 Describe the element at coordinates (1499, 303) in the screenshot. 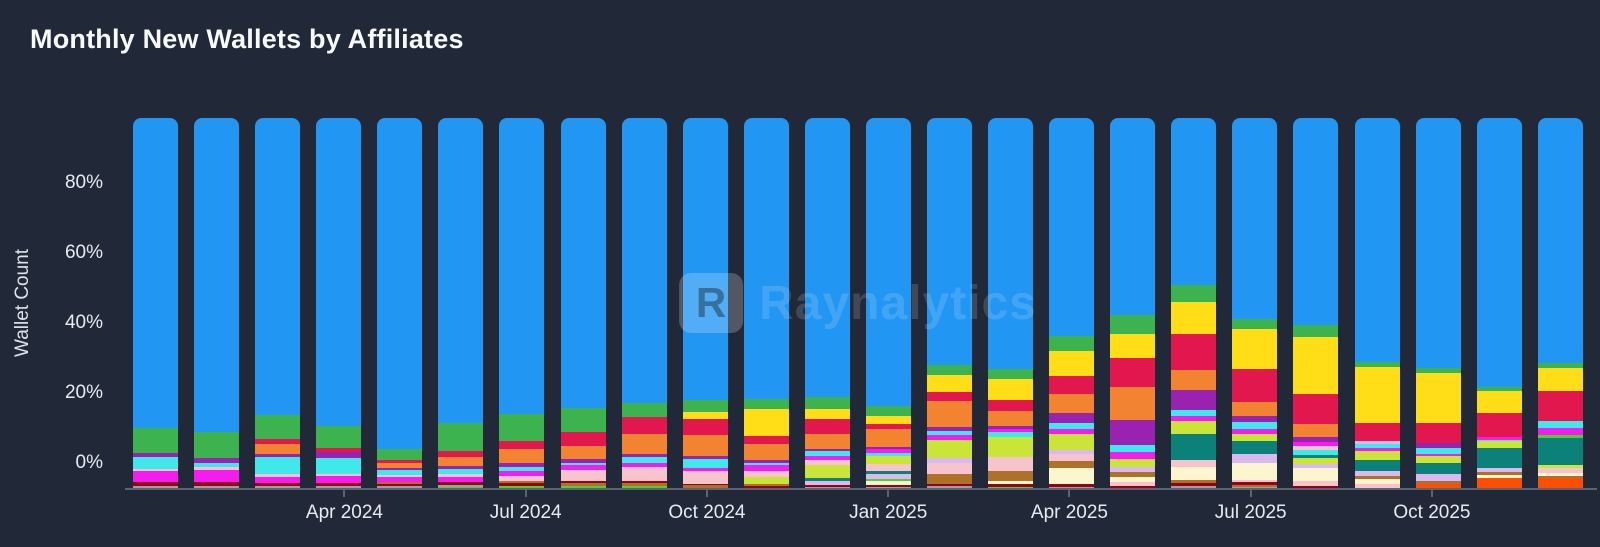

I see `bar-nov-2025` at that location.